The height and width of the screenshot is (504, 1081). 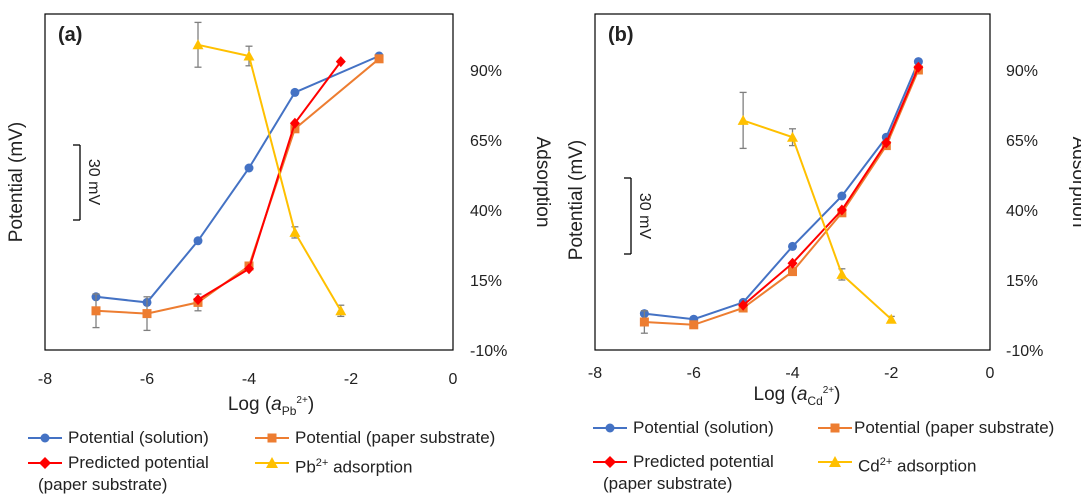 What do you see at coordinates (917, 466) in the screenshot?
I see `legend-label: Cd2+ adsorption` at bounding box center [917, 466].